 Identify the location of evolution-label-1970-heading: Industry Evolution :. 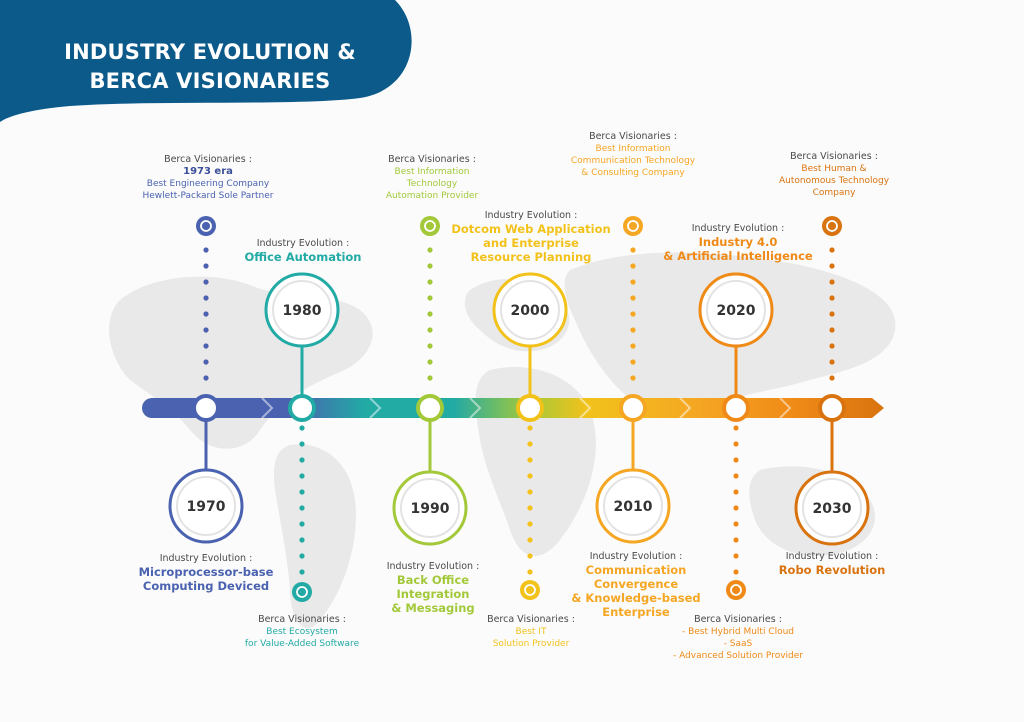
(206, 558).